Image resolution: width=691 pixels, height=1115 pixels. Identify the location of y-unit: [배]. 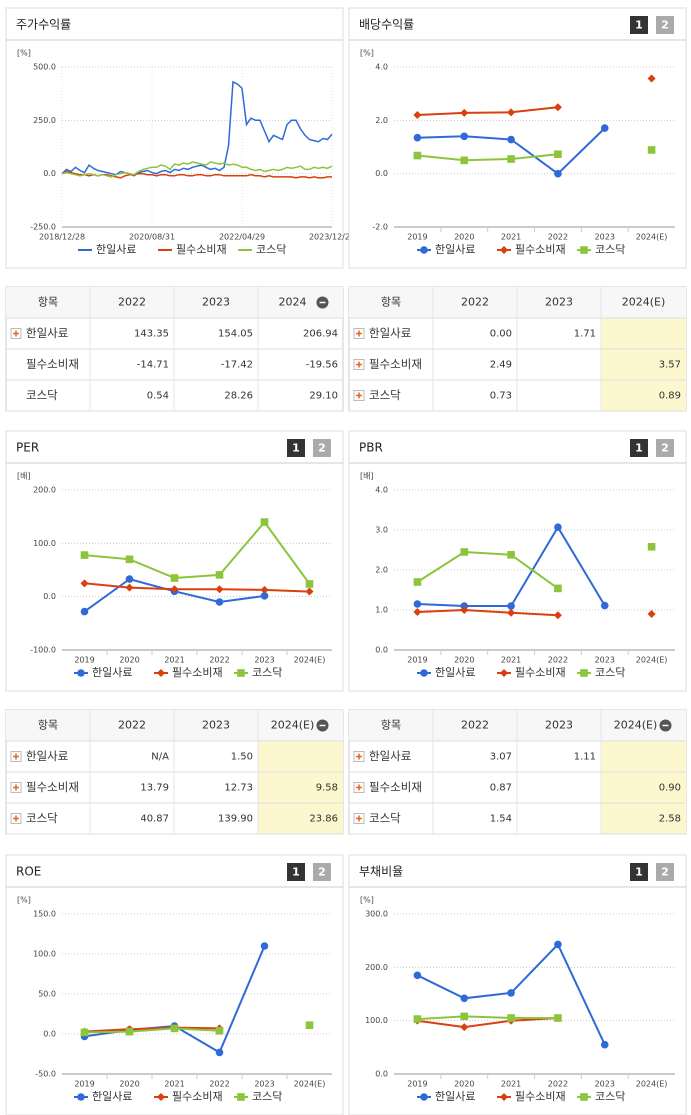
(367, 476).